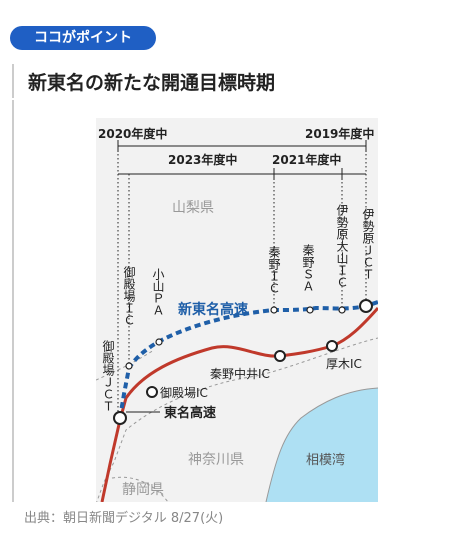 This screenshot has height=546, width=469. Describe the element at coordinates (129, 366) in the screenshot. I see `gotemba-ic-new-marker` at that location.